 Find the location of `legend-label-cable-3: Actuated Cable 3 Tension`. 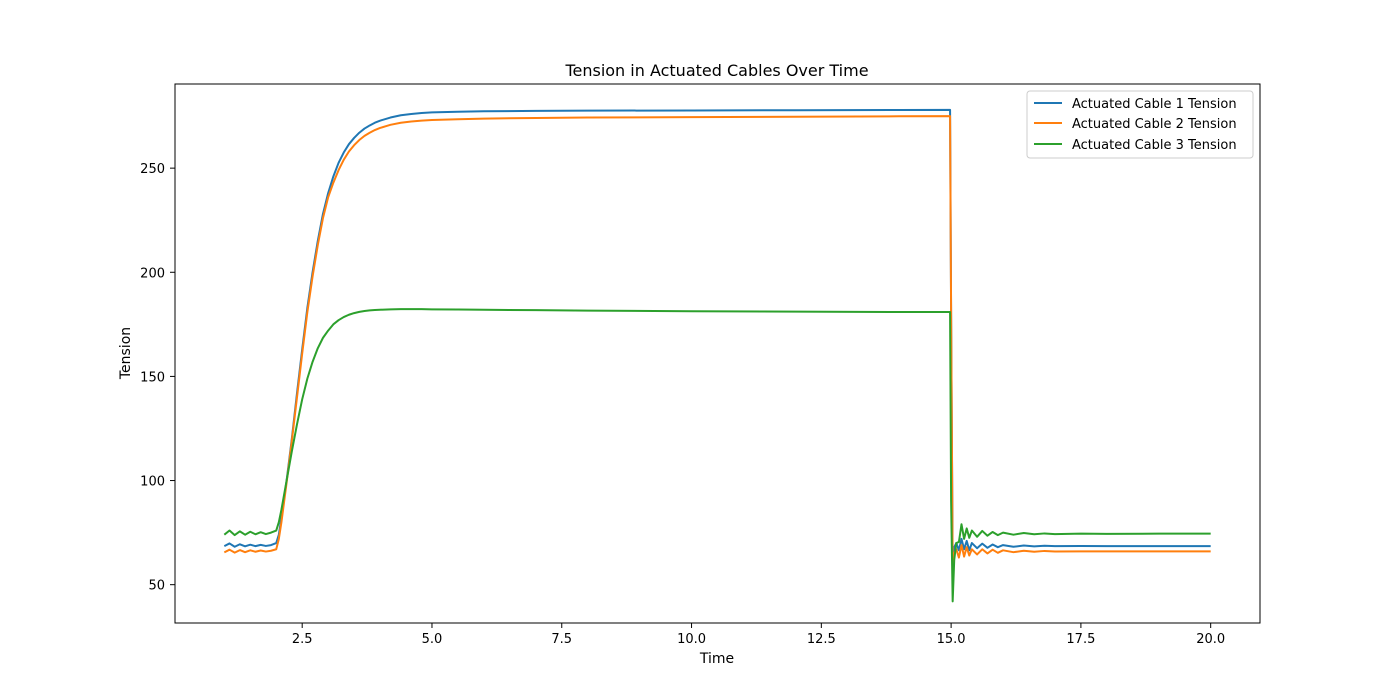

legend-label-cable-3: Actuated Cable 3 Tension is located at coordinates (1154, 145).